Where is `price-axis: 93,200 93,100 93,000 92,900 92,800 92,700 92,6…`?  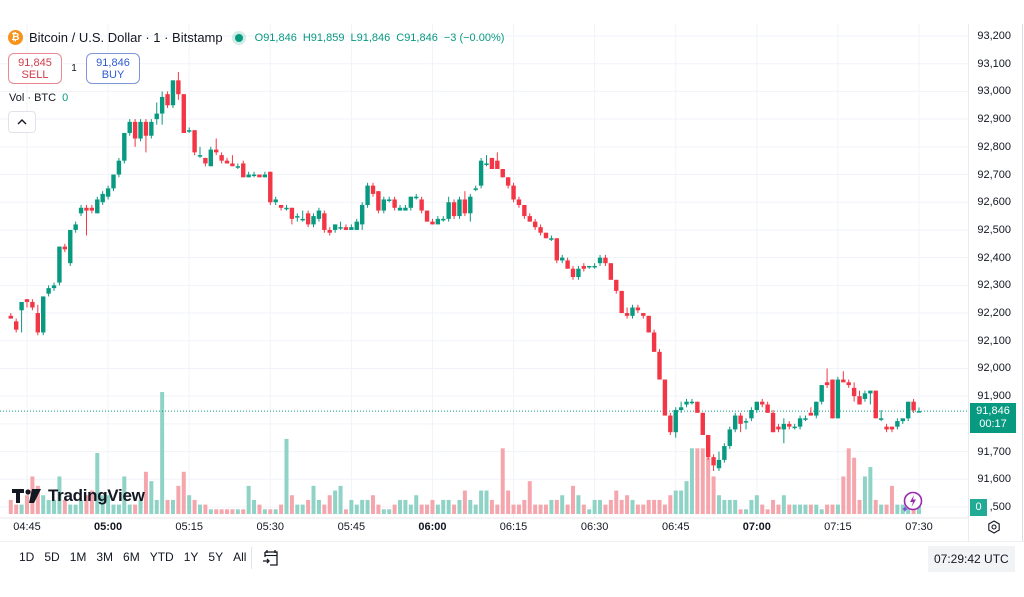 price-axis: 93,200 93,100 93,000 92,900 92,800 92,700 92,6… is located at coordinates (996, 274).